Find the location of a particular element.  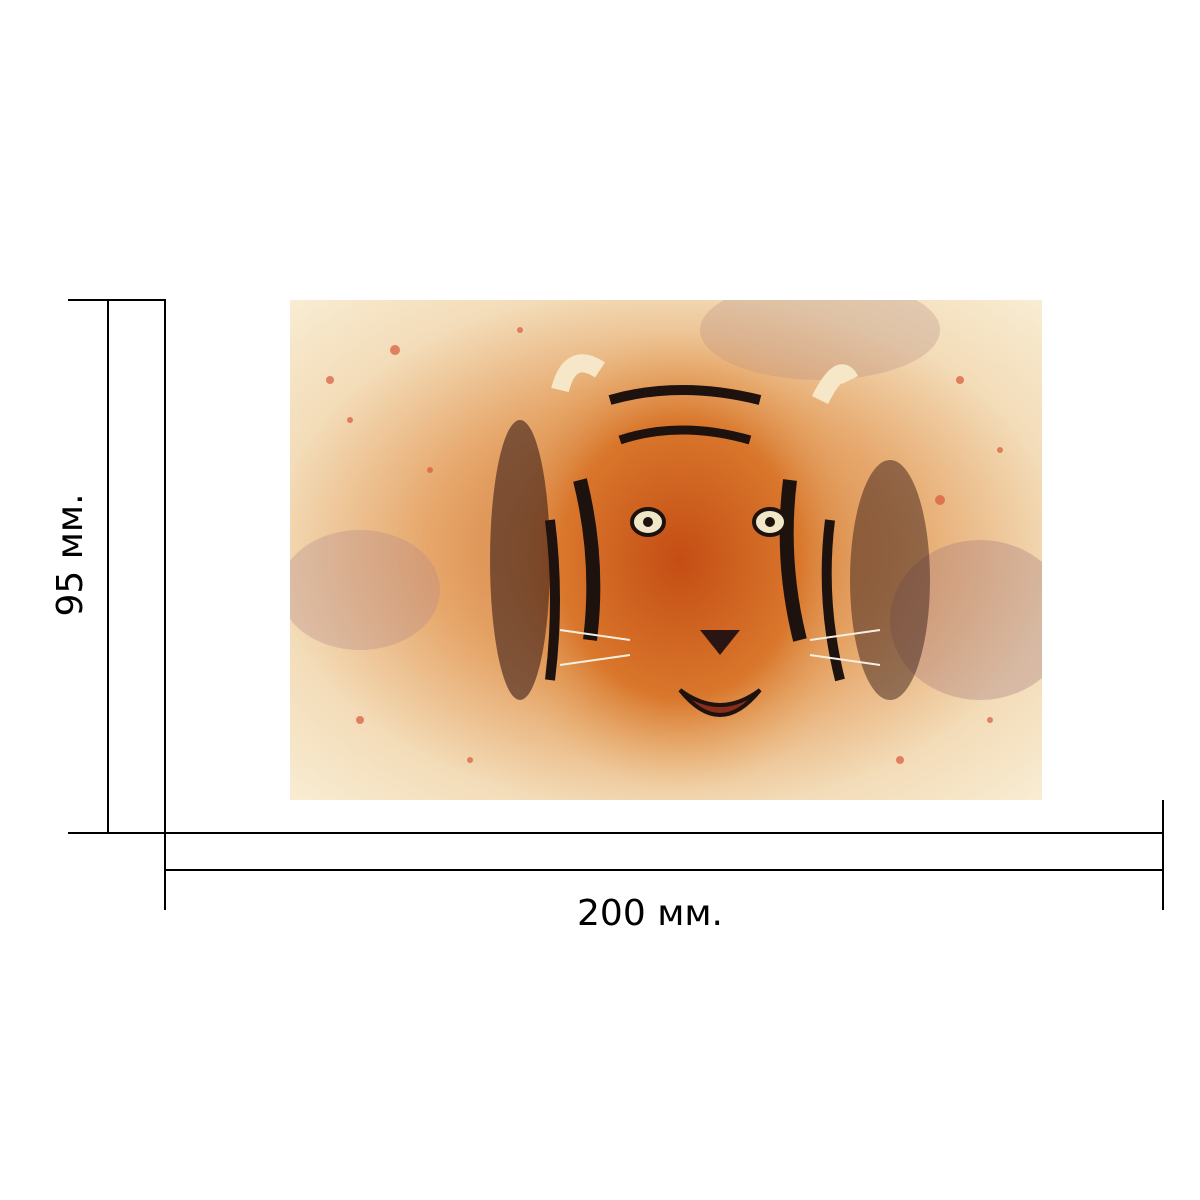

width-label: 200 мм. is located at coordinates (650, 913).